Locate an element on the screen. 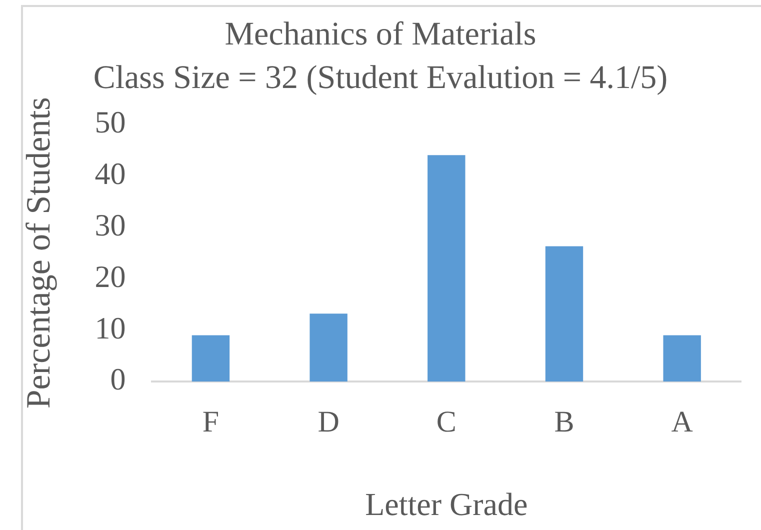 The image size is (761, 530). chart-subtitle: Class Size = 32 (Student Evalution = 4.1/5) is located at coordinates (380, 78).